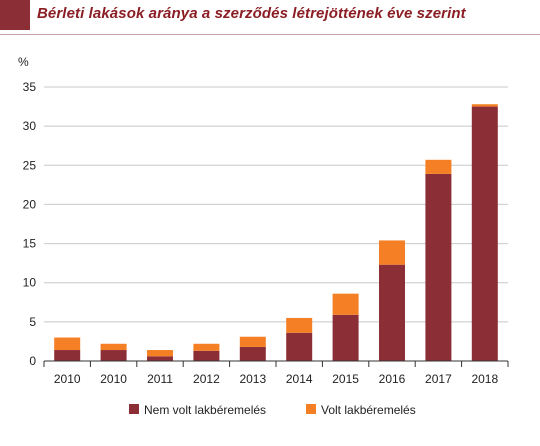 Image resolution: width=540 pixels, height=446 pixels. Describe the element at coordinates (438, 379) in the screenshot. I see `x-tick-label: 2017` at that location.